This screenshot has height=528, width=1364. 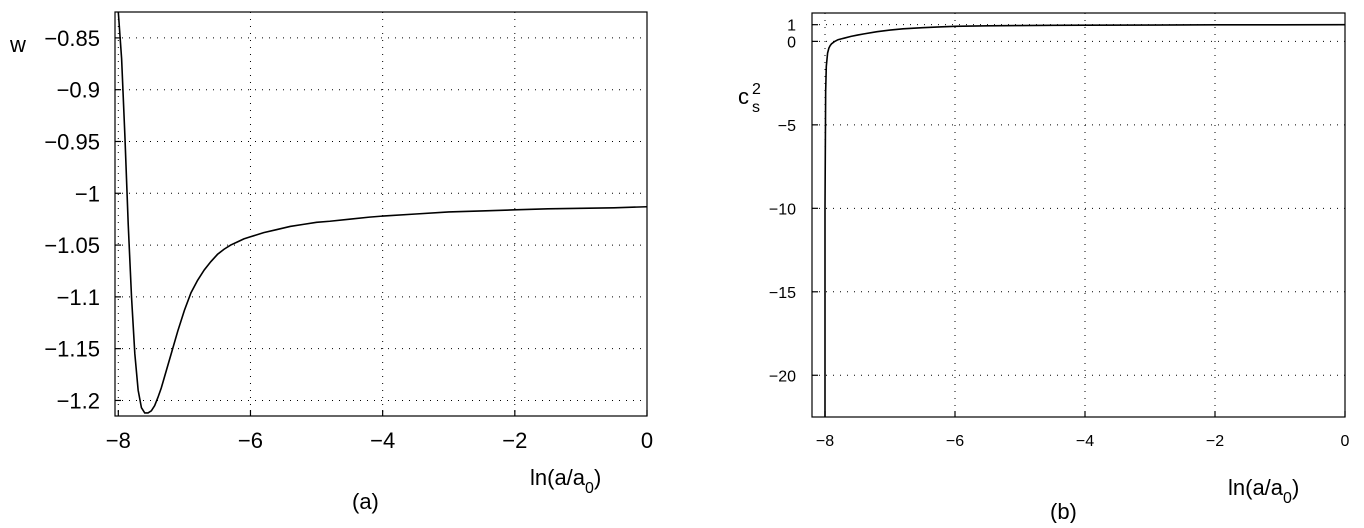 What do you see at coordinates (791, 42) in the screenshot?
I see `chart-b-y-tick-label: 0` at bounding box center [791, 42].